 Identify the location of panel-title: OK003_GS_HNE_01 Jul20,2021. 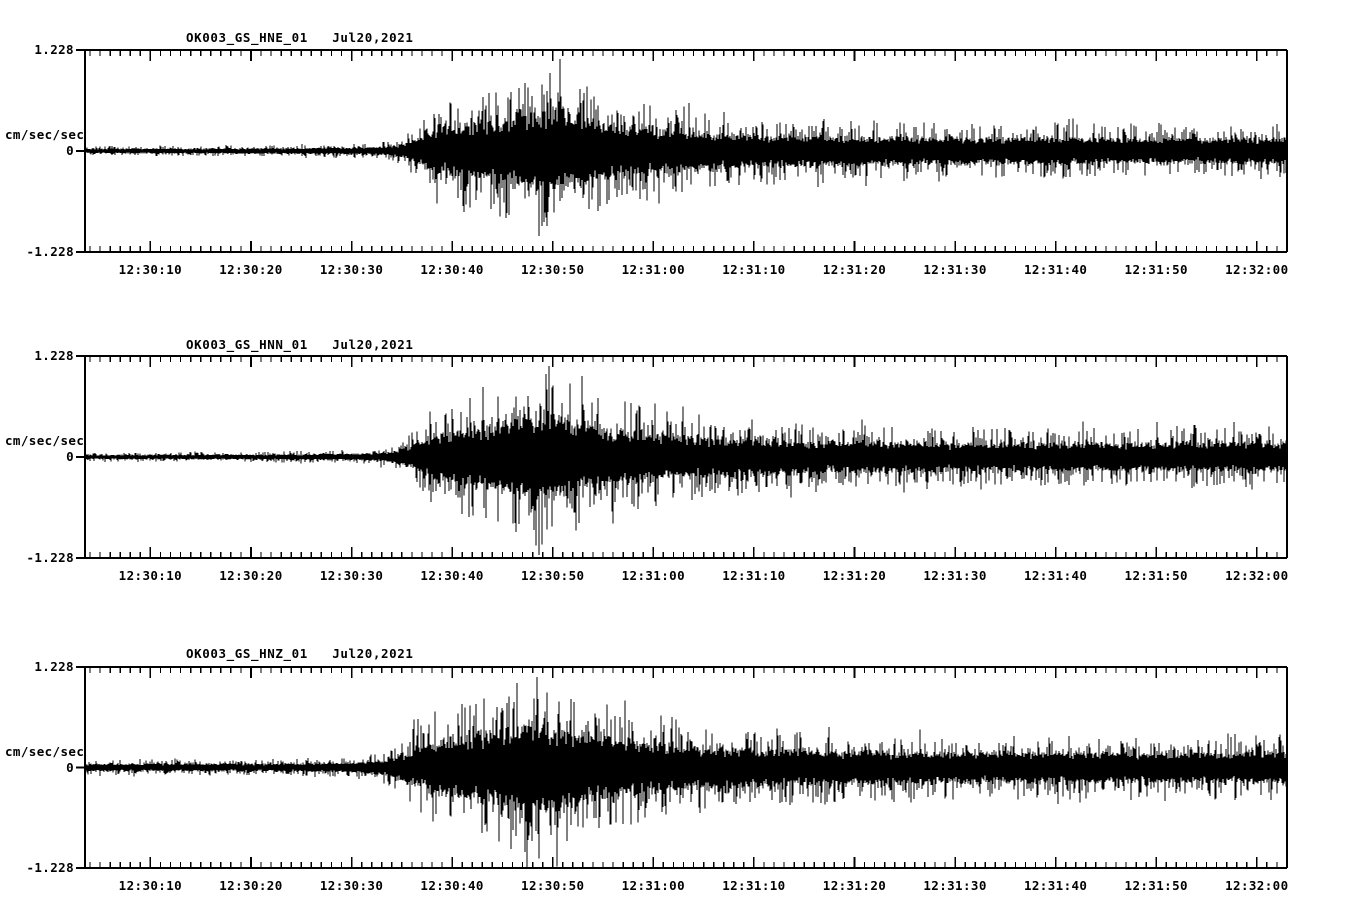
(300, 37).